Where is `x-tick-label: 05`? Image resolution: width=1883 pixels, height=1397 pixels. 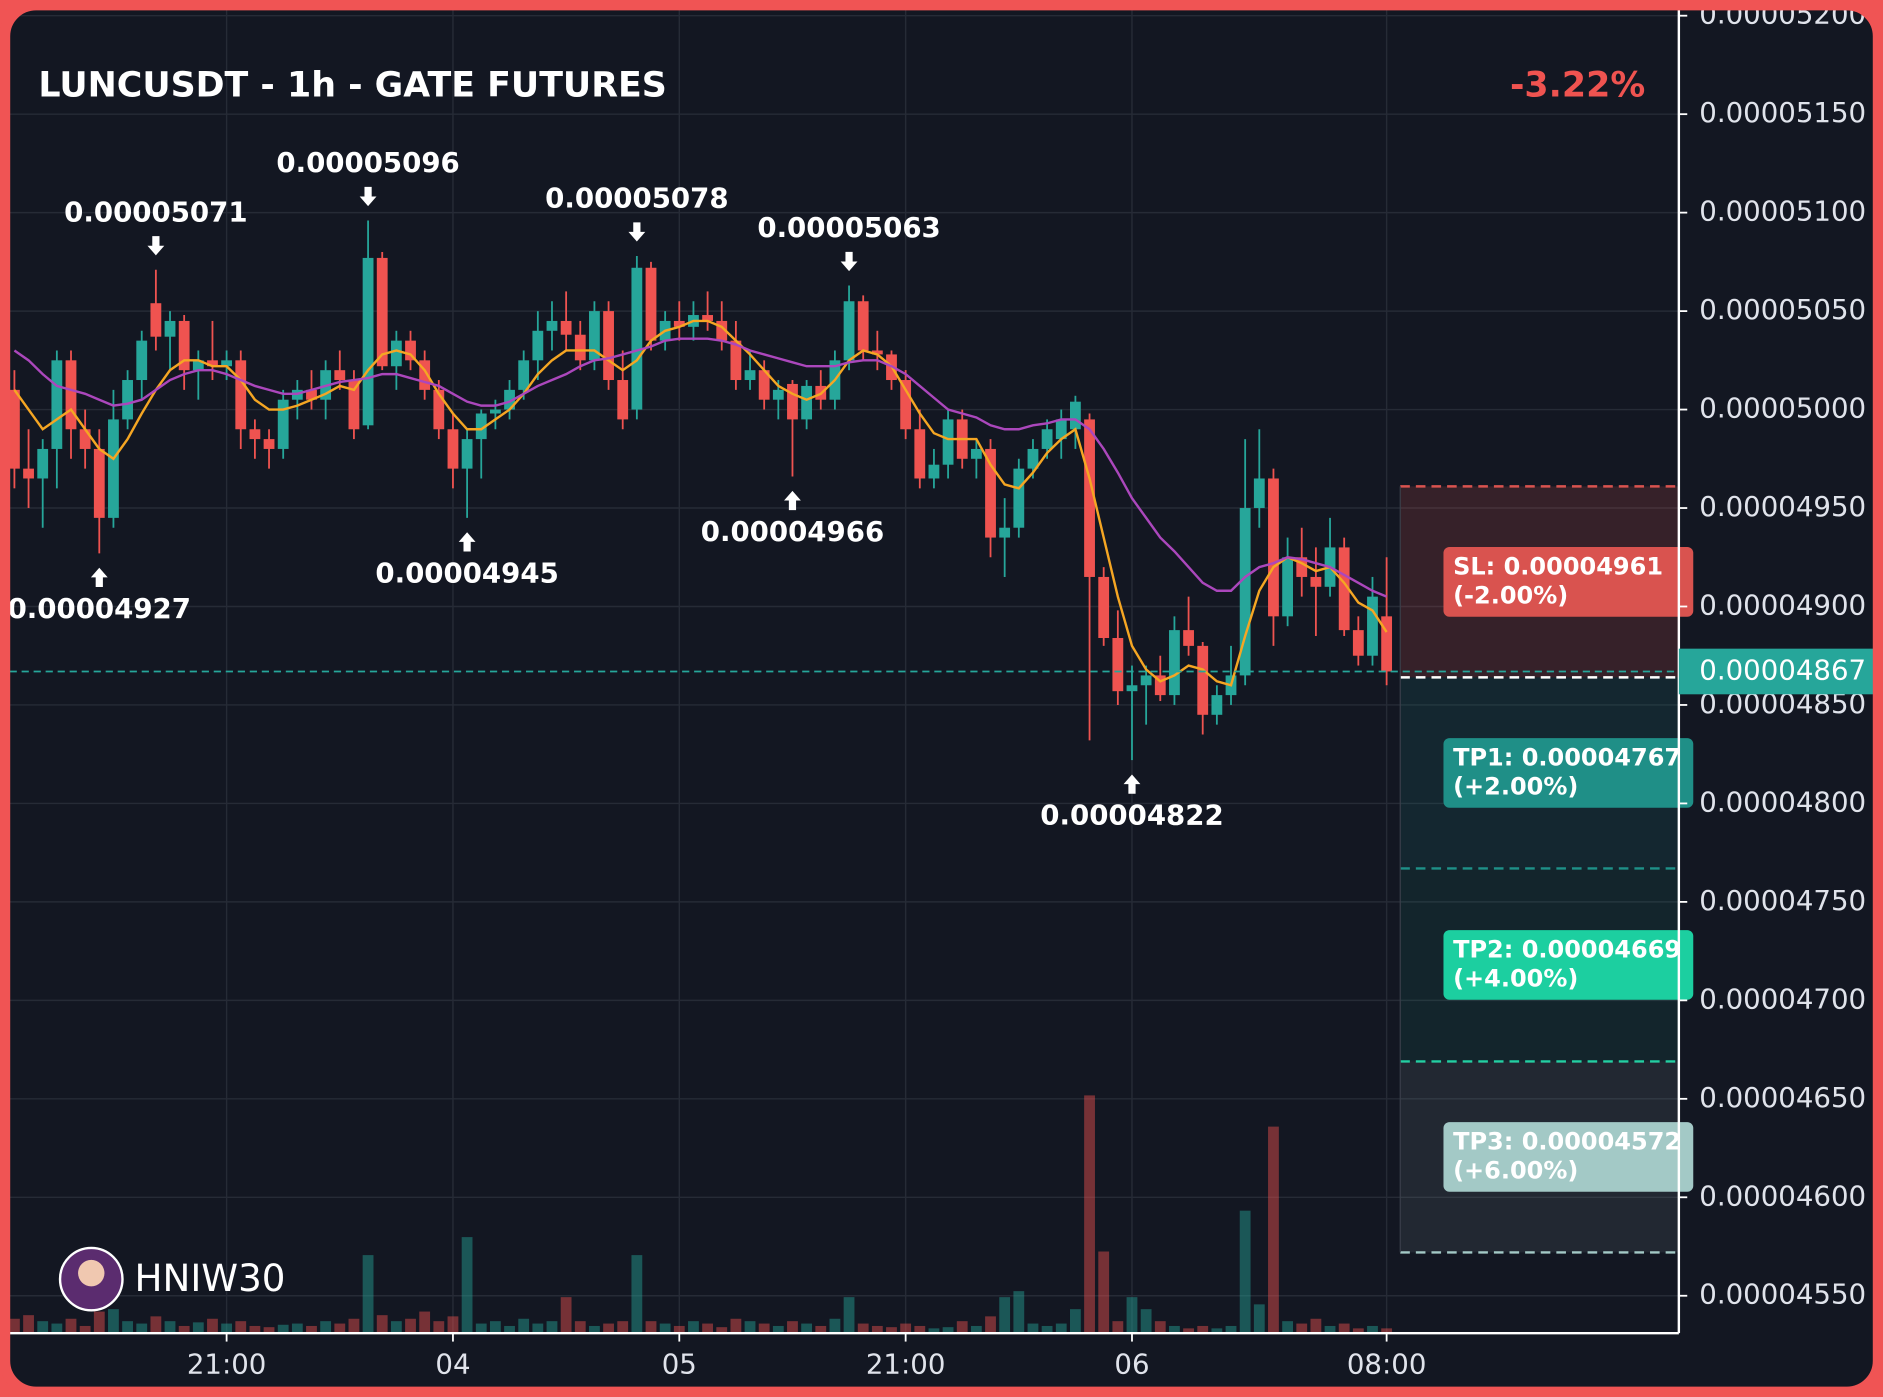 x-tick-label: 05 is located at coordinates (679, 1364).